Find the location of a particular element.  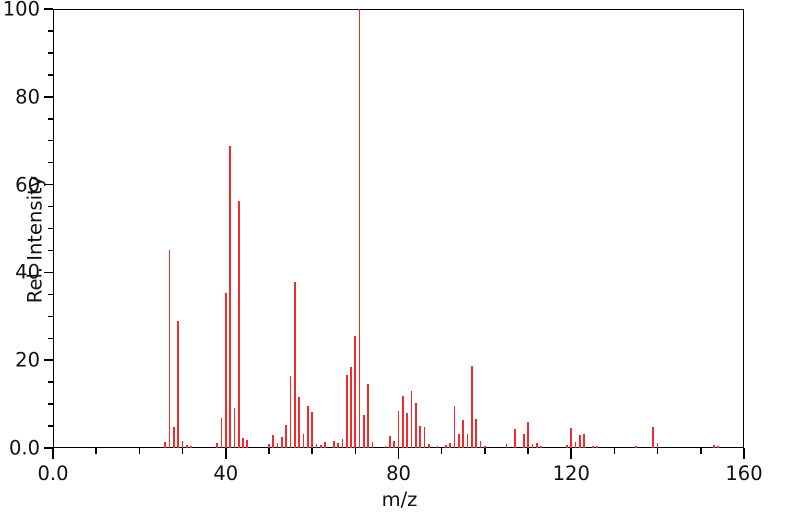

y-tick-label: 20 is located at coordinates (27, 360).